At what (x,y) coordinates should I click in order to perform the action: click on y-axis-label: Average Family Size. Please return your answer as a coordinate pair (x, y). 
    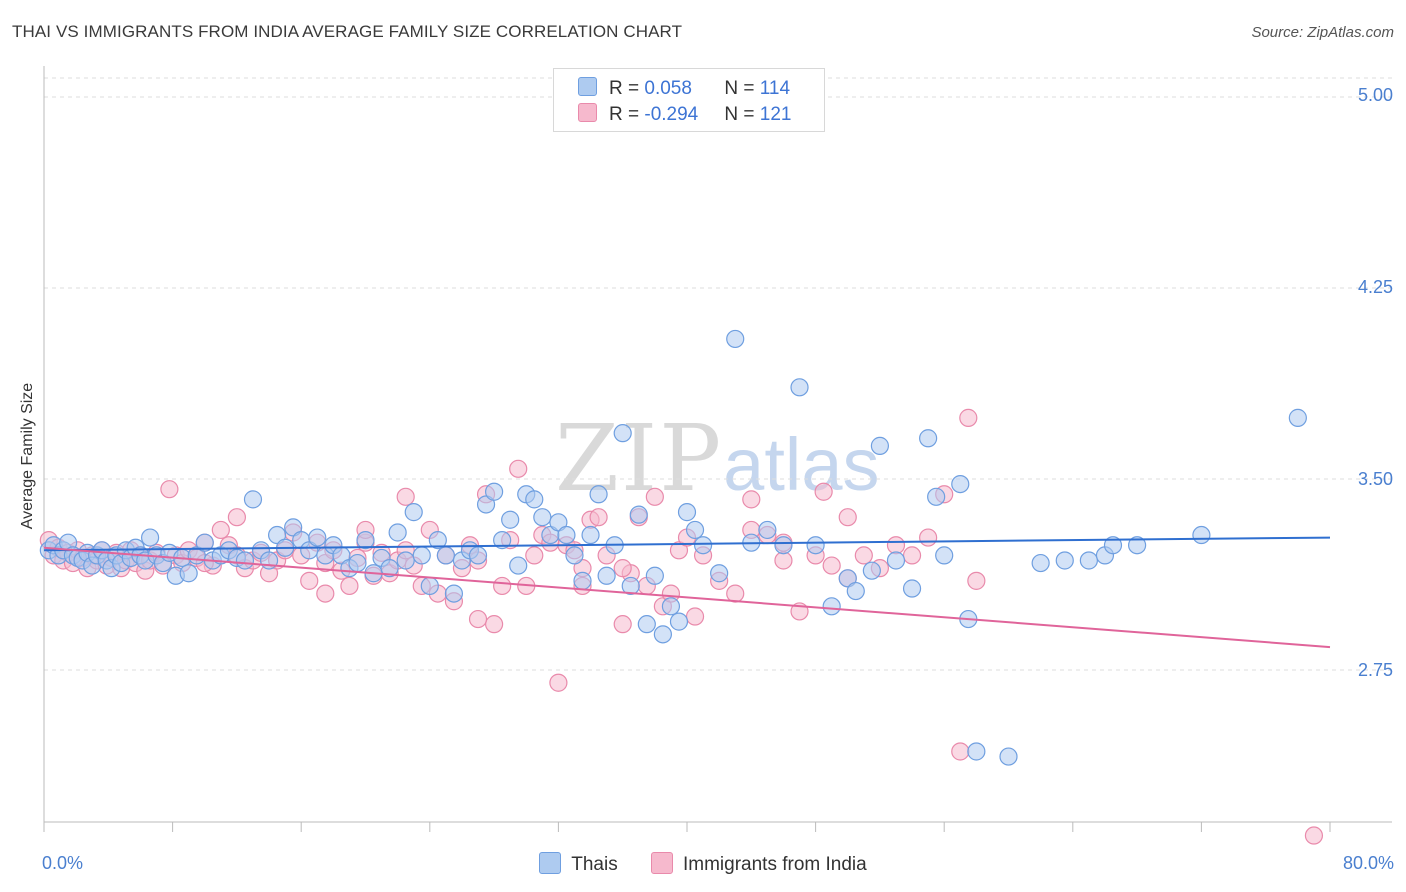
    Looking at the image, I should click on (27, 456).